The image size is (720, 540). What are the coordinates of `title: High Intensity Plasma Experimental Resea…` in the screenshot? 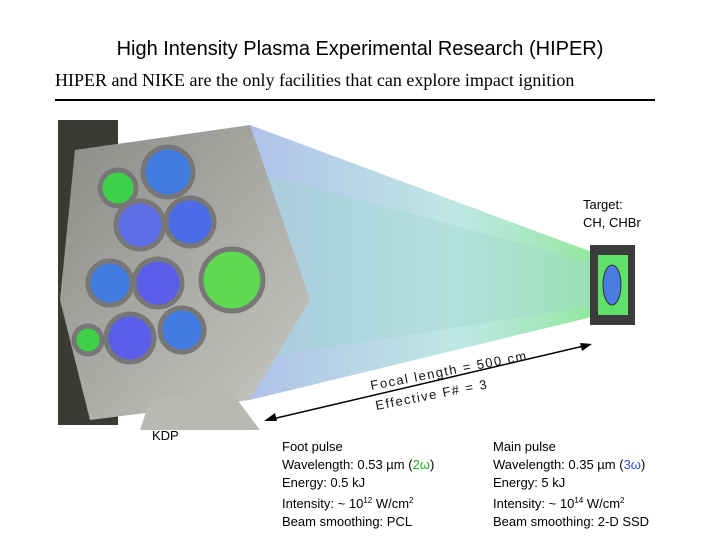 It's located at (360, 49).